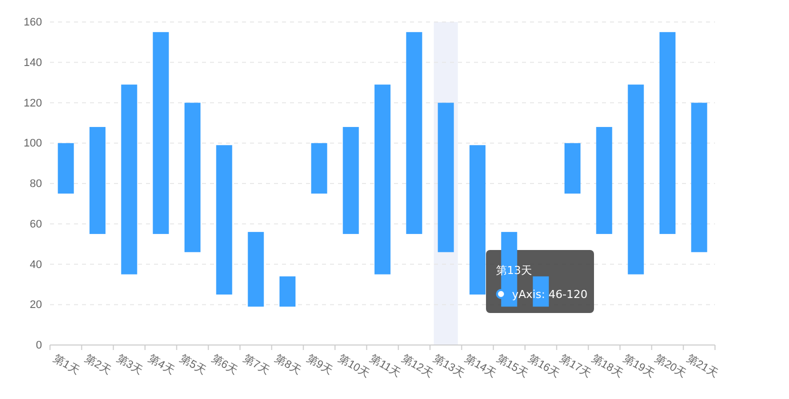  I want to click on y-tick-label: 80, so click(36, 184).